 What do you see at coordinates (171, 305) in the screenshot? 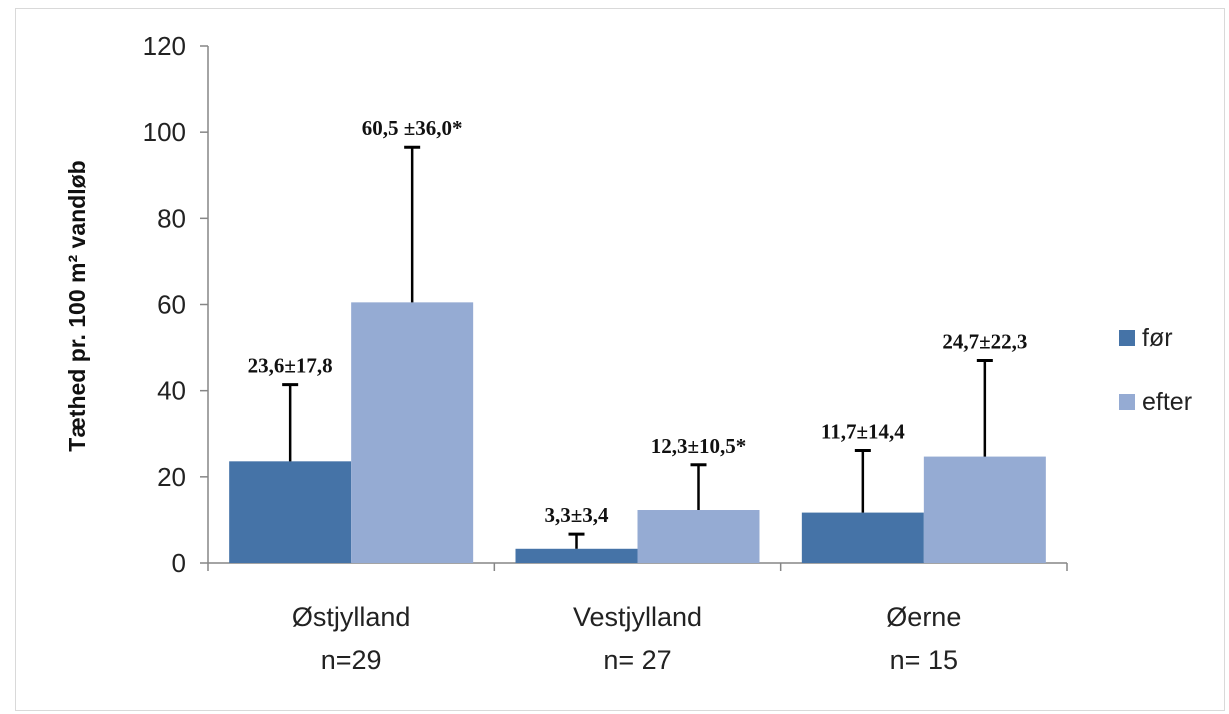
I see `y-tick-label: 60` at bounding box center [171, 305].